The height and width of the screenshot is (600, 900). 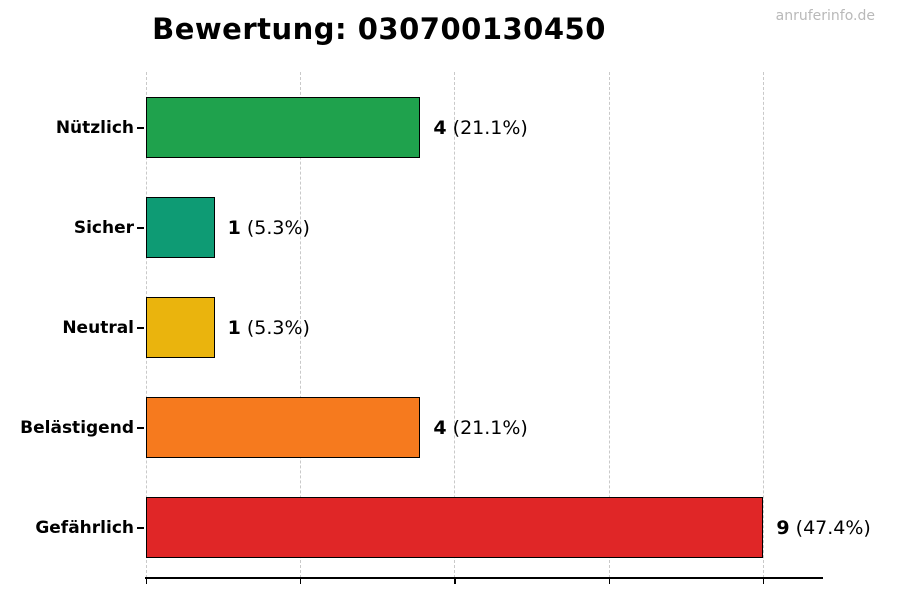 I want to click on category-label: Nützlich, so click(x=94, y=128).